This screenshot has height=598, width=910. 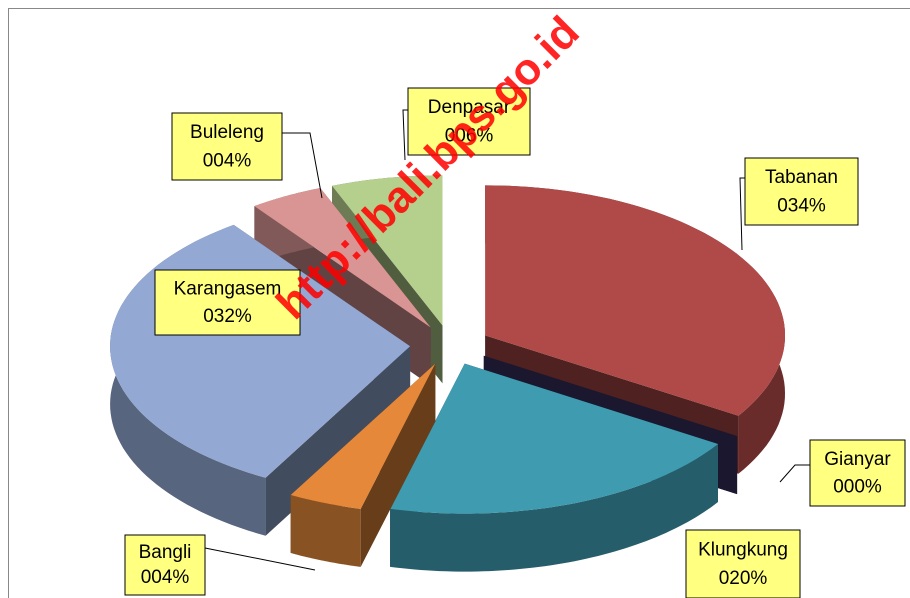 I want to click on label-name: Buleleng, so click(x=227, y=132).